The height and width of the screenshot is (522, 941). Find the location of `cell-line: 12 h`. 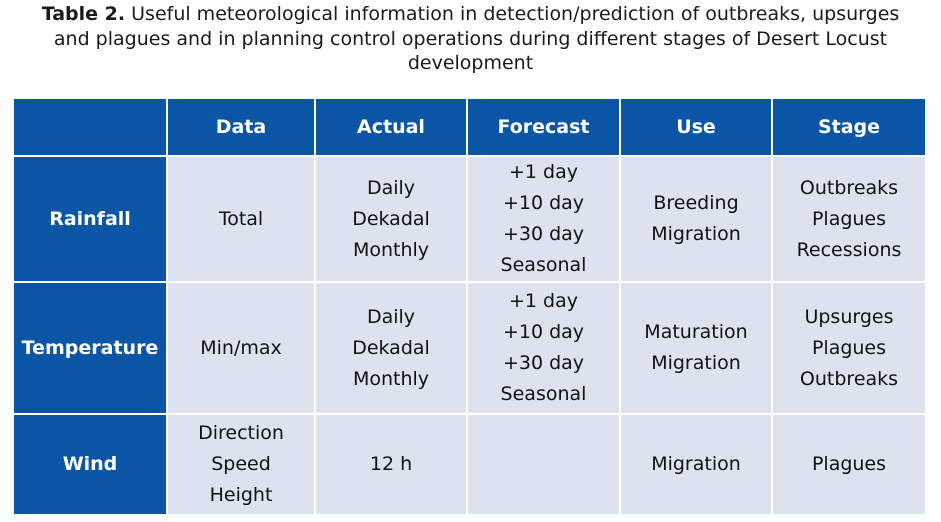

cell-line: 12 h is located at coordinates (391, 464).